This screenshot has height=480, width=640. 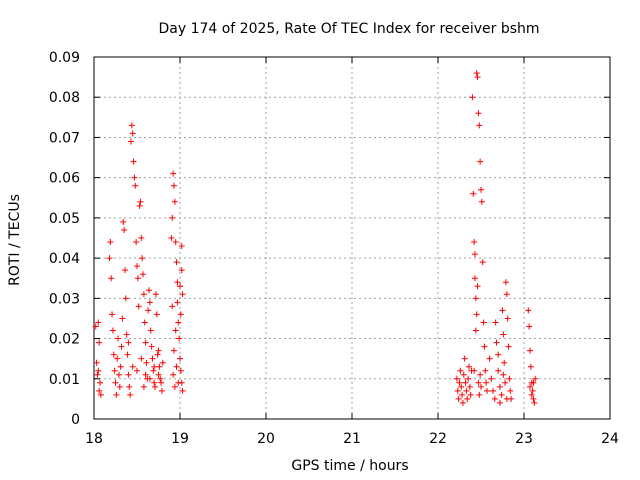 What do you see at coordinates (64, 98) in the screenshot?
I see `y-tick-label: 0.08` at bounding box center [64, 98].